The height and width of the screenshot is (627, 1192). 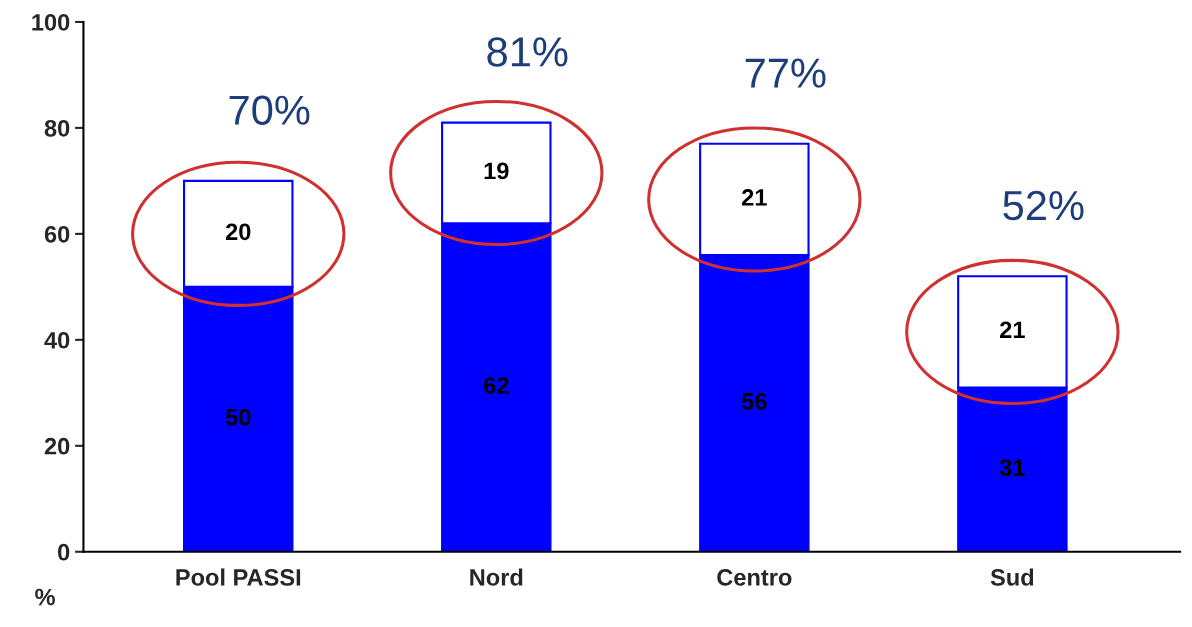 I want to click on y-tick-label: 0, so click(x=64, y=552).